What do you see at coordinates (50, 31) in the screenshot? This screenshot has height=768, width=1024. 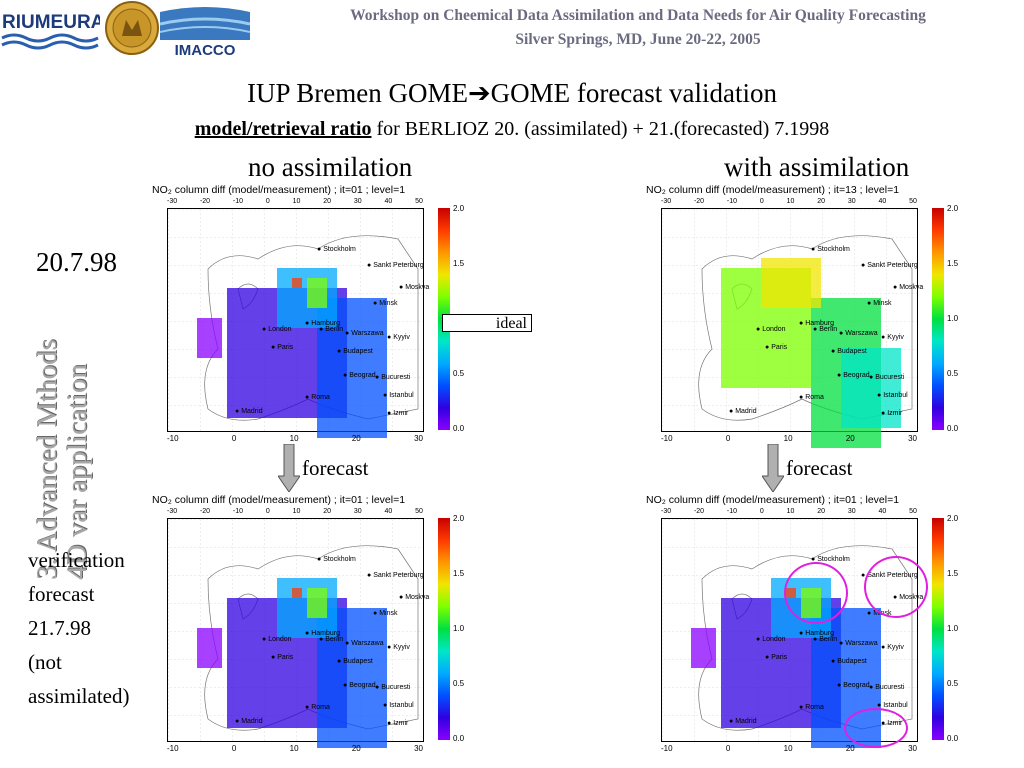 I see `riumeurad-logo: RIUMEURAD` at bounding box center [50, 31].